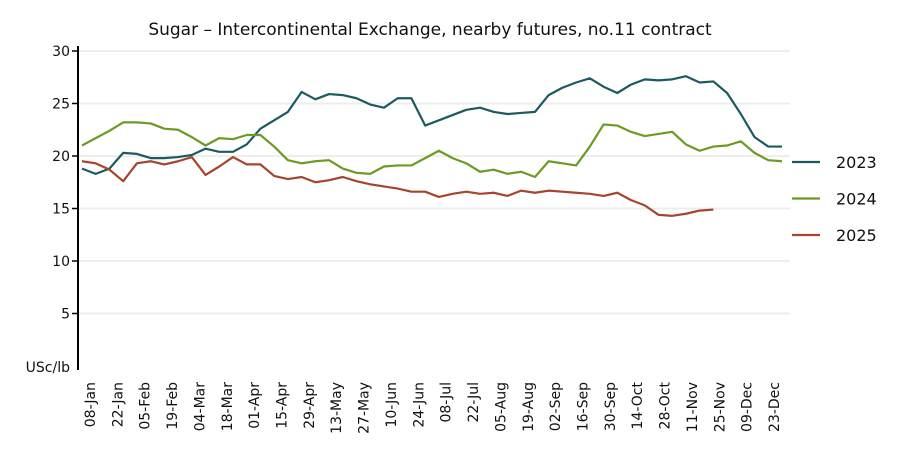 The width and height of the screenshot is (900, 454). I want to click on x-tick-label: 08-Jul, so click(447, 402).